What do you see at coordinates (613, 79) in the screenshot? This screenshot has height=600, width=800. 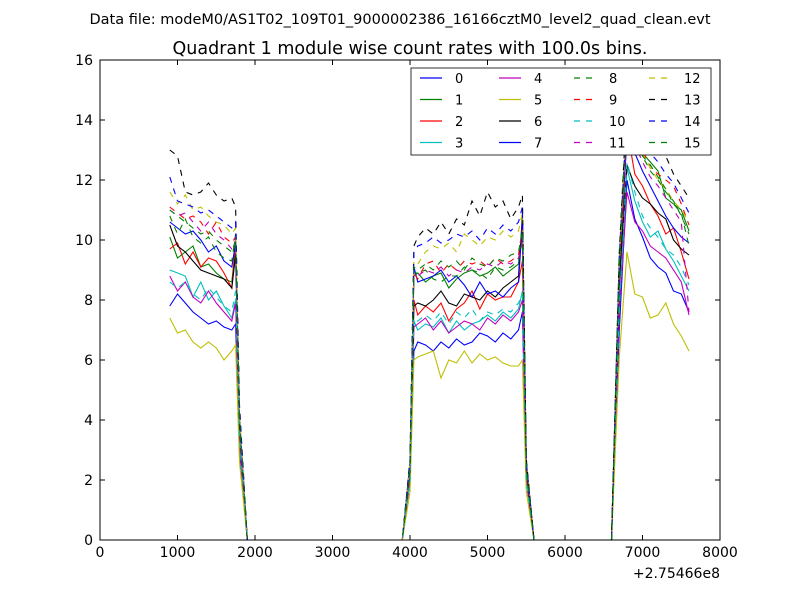 I see `legend-label-8: 8` at bounding box center [613, 79].